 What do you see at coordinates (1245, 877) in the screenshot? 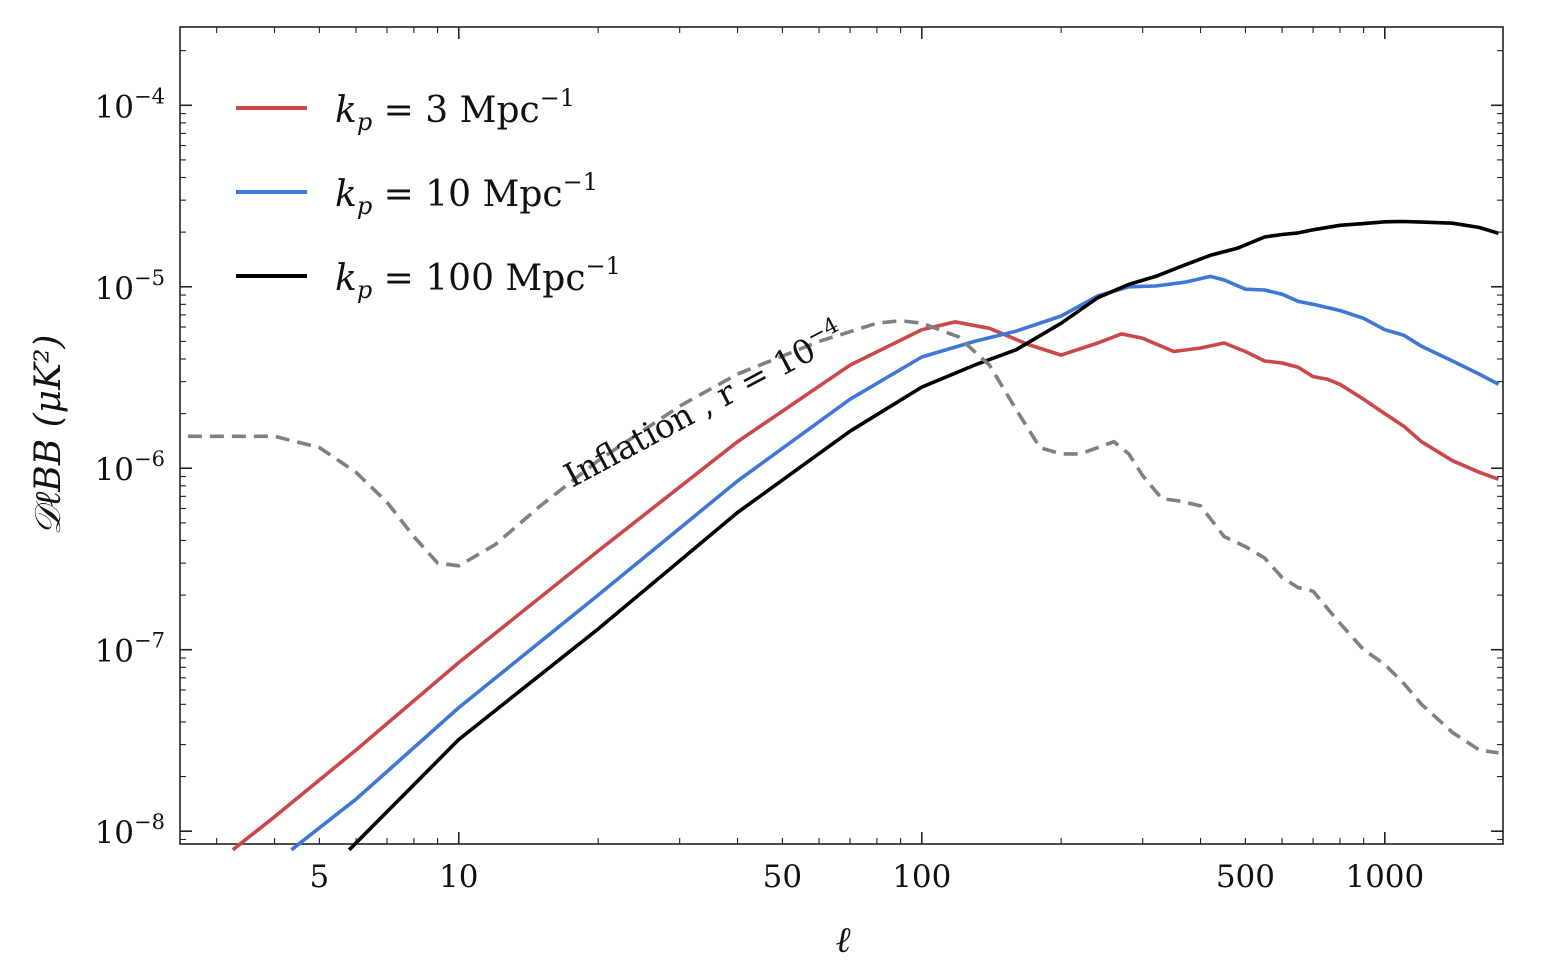
I see `x-tick-label: 500` at bounding box center [1245, 877].